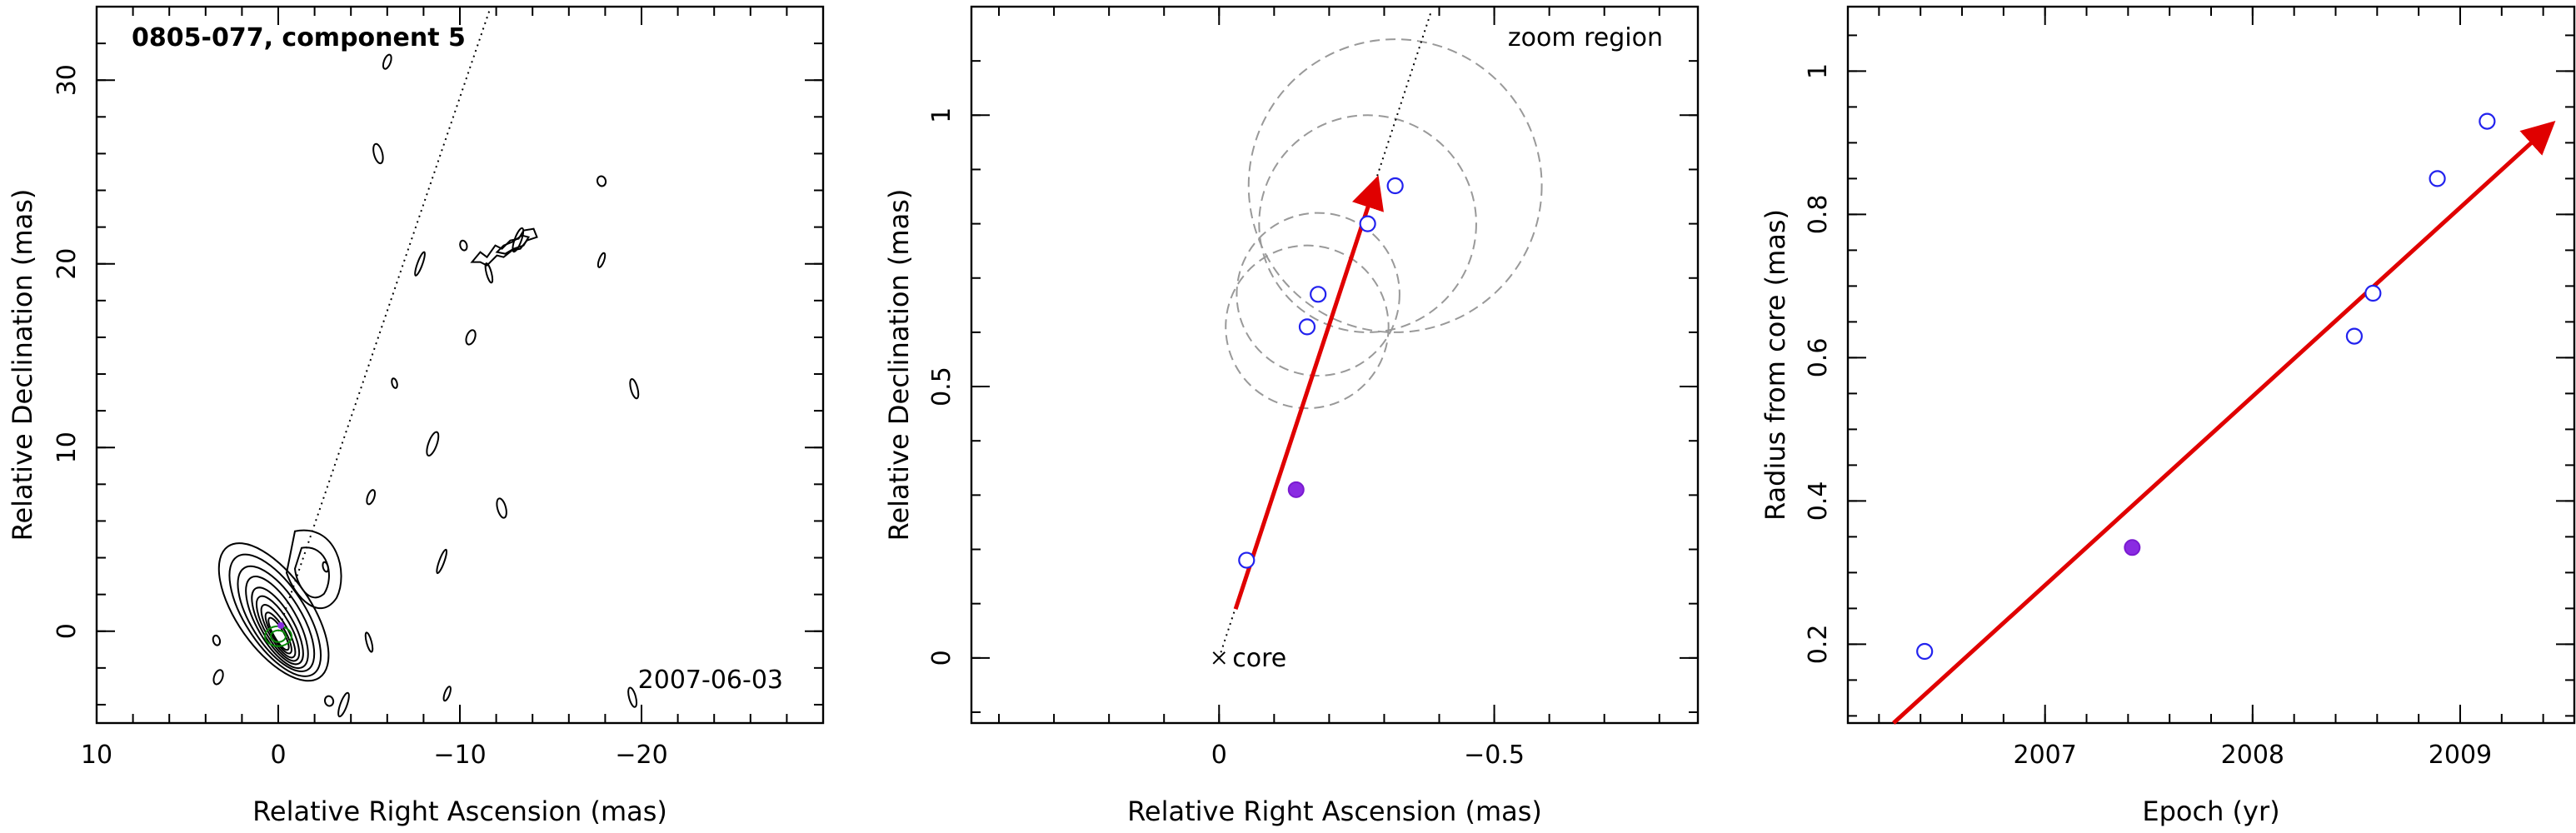 The height and width of the screenshot is (833, 2576). What do you see at coordinates (67, 447) in the screenshot?
I see `y-tick-label: 10` at bounding box center [67, 447].